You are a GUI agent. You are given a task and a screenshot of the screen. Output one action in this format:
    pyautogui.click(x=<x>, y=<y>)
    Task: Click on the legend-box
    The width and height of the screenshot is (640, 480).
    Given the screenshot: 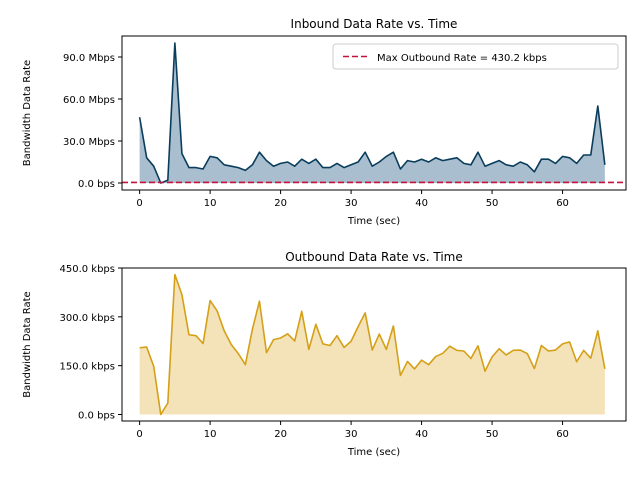 What is the action you would take?
    pyautogui.click(x=475, y=56)
    